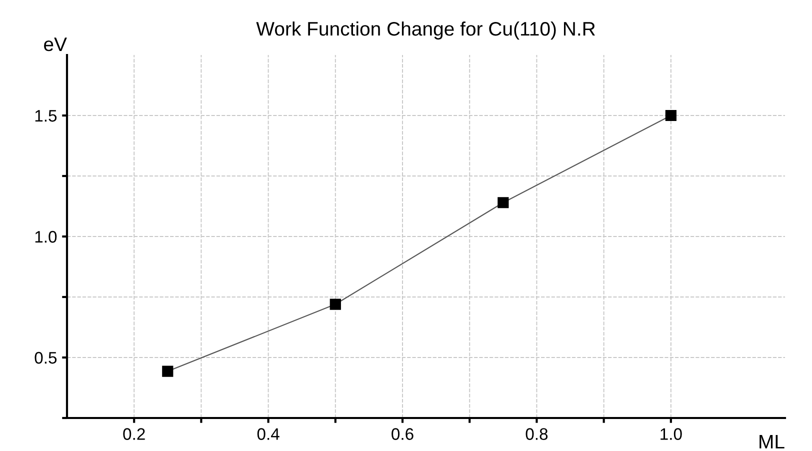 Image resolution: width=812 pixels, height=451 pixels. What do you see at coordinates (425, 30) in the screenshot?
I see `chart-title: Work Function Change for Cu(110) N.R` at bounding box center [425, 30].